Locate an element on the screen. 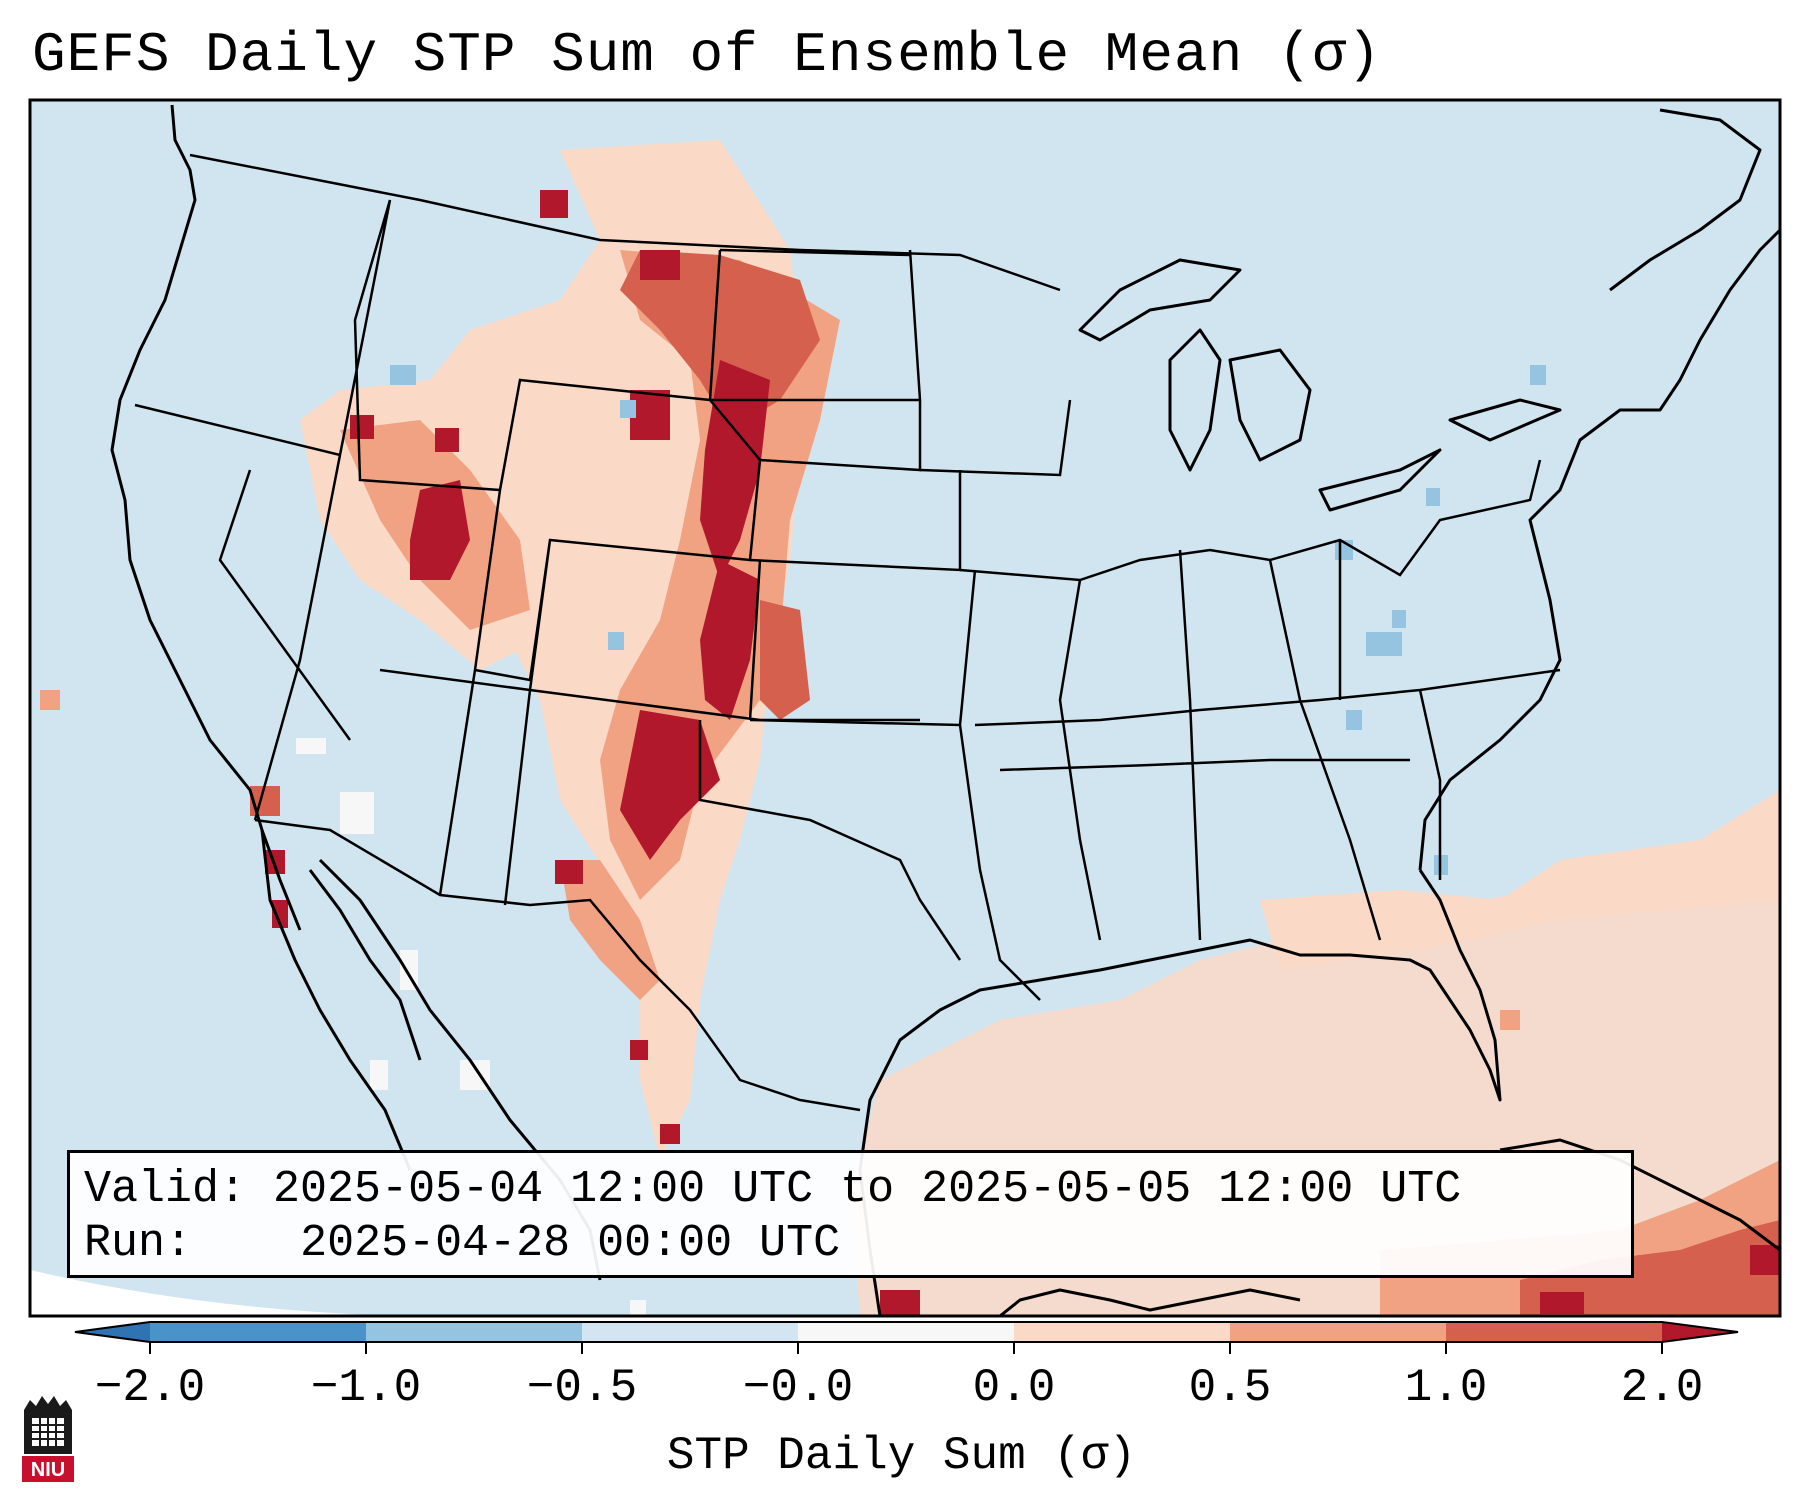 Image resolution: width=1803 pixels, height=1506 pixels. atlantic-coastline is located at coordinates (1599, 549).